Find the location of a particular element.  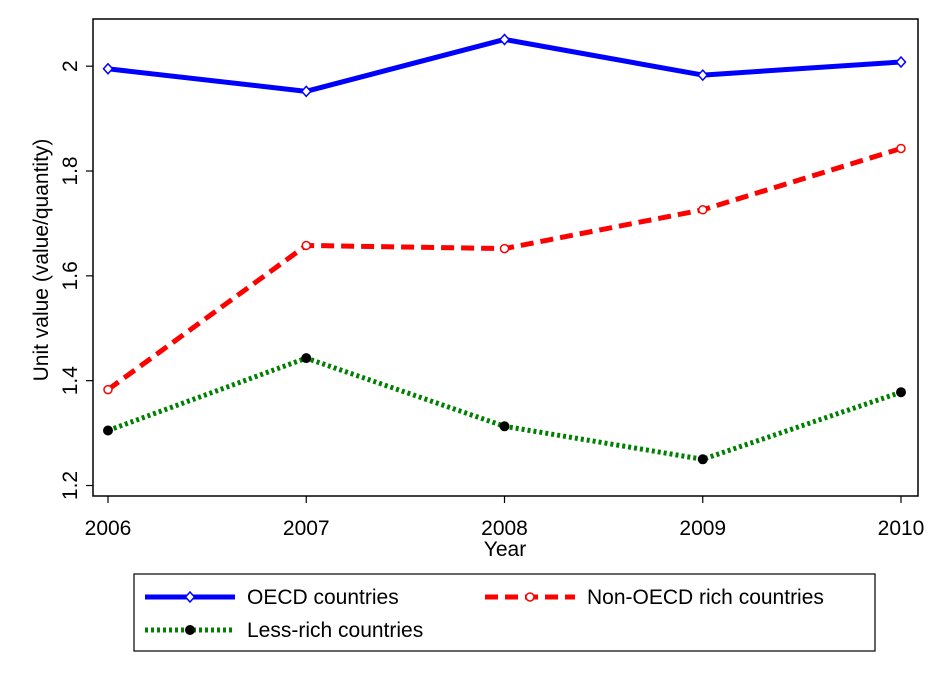

legend-entry-2: Non-OECD rich countries is located at coordinates (654, 597).